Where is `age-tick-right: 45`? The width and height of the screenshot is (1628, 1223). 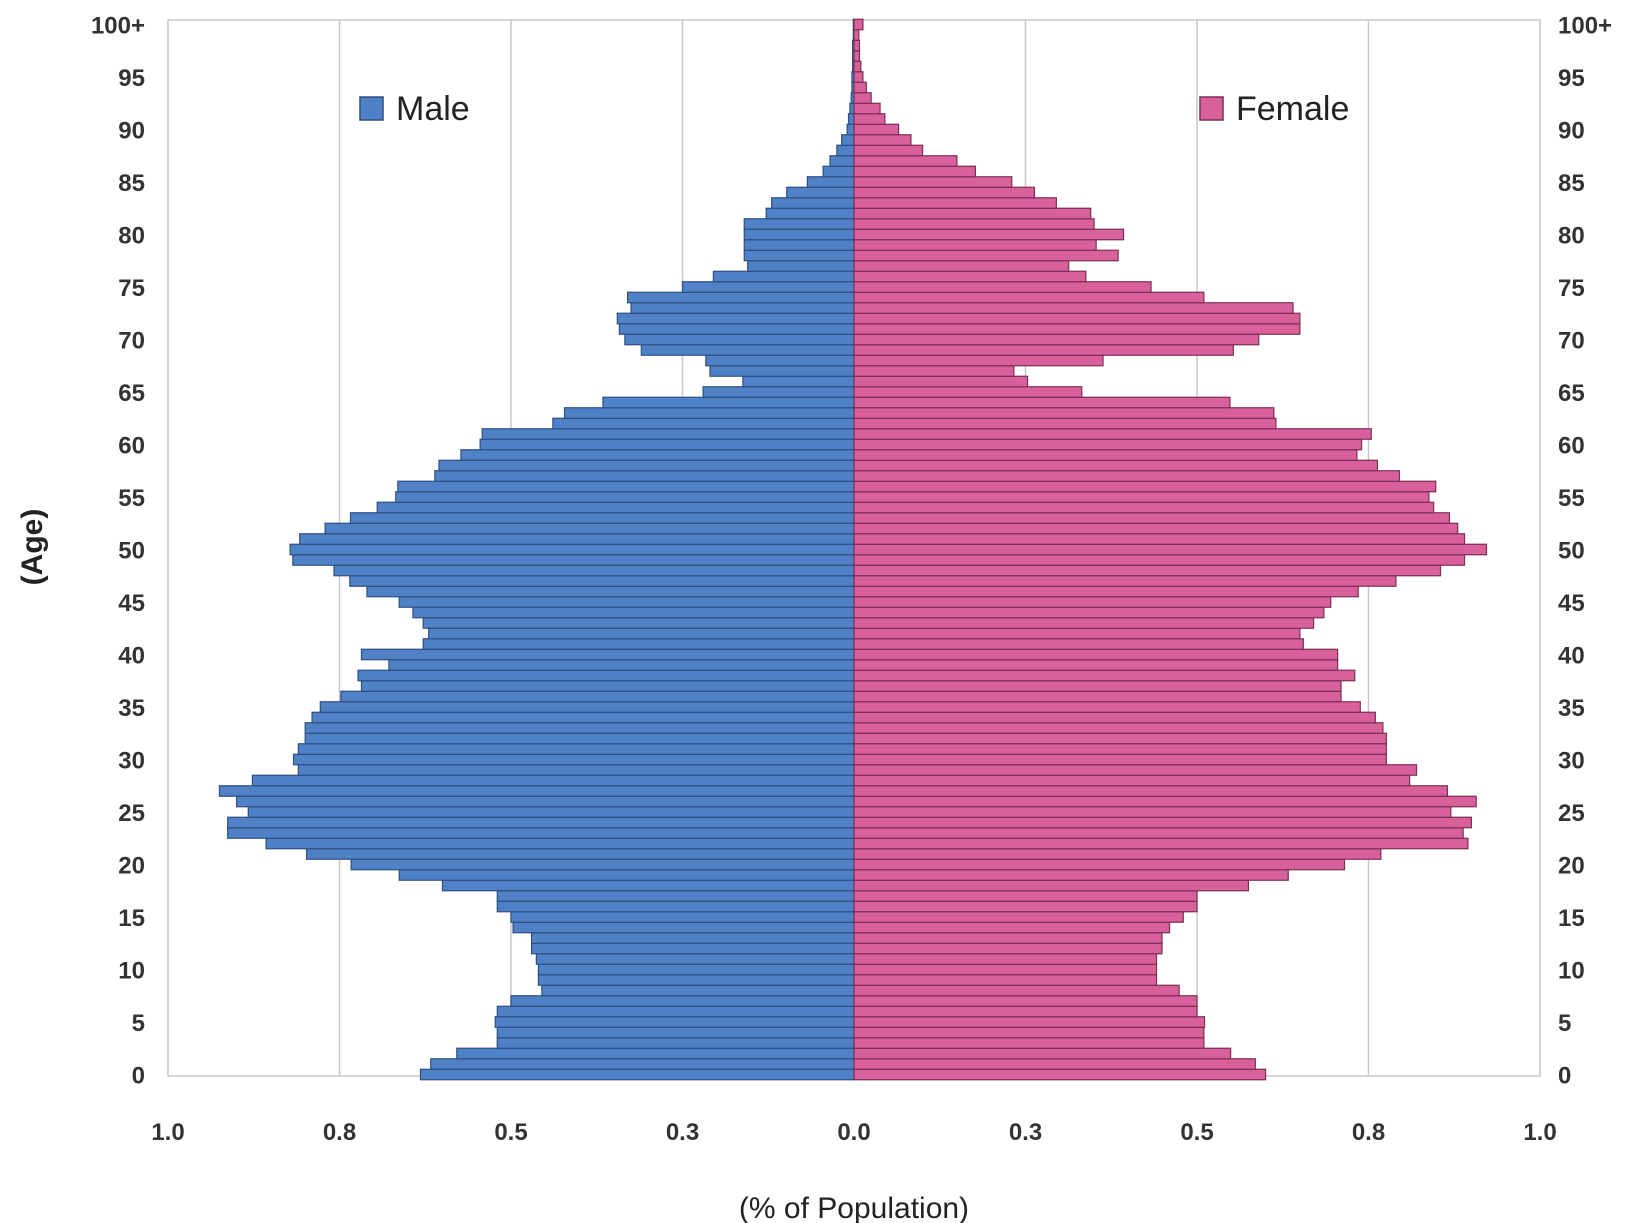
age-tick-right: 45 is located at coordinates (1571, 603).